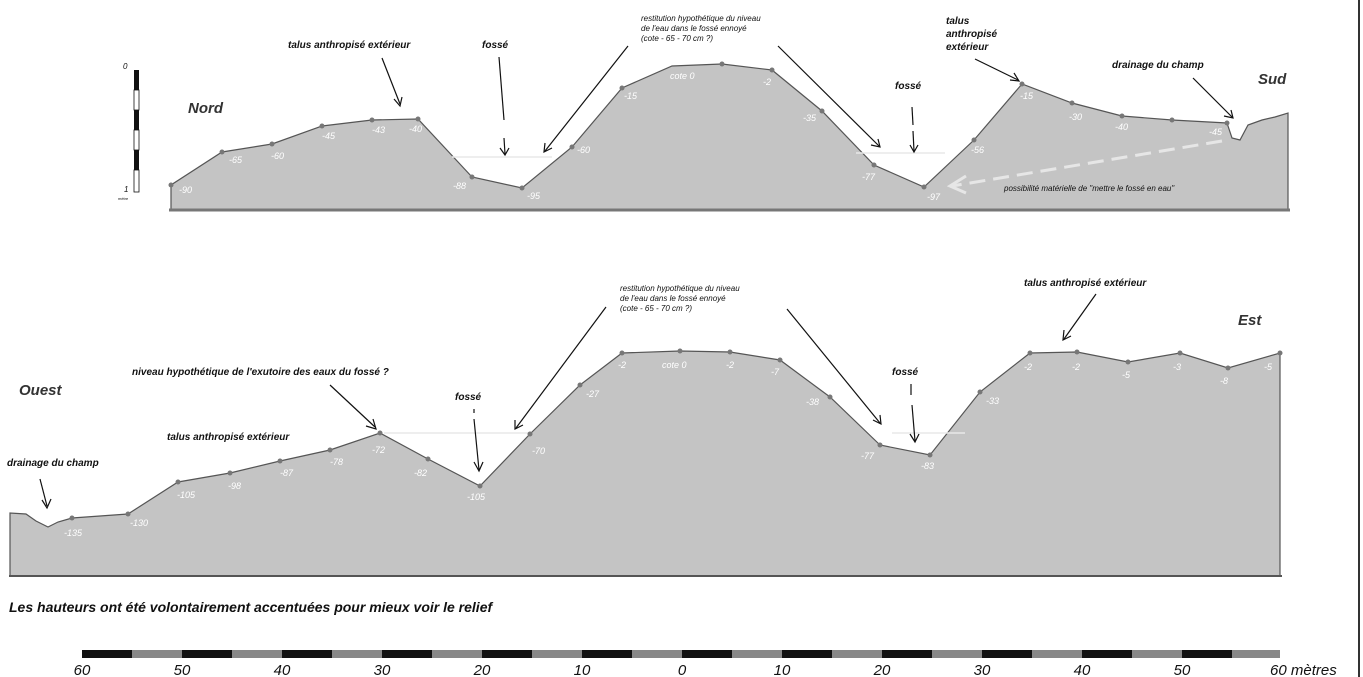  I want to click on point-value: -95, so click(534, 196).